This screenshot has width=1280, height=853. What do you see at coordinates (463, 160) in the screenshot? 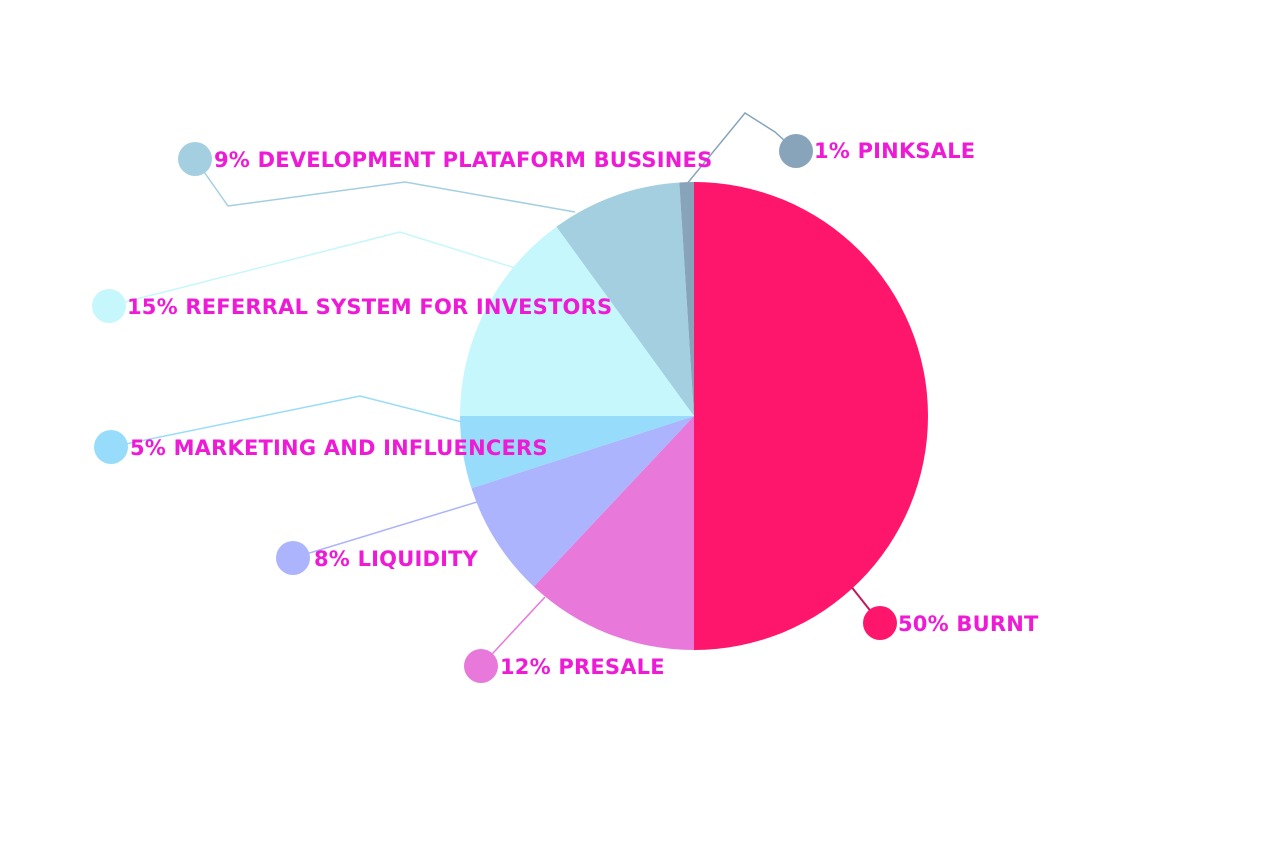
I see `slice-label-6: 9% DEVELOPMENT PLATAFORM BUSSINES` at bounding box center [463, 160].